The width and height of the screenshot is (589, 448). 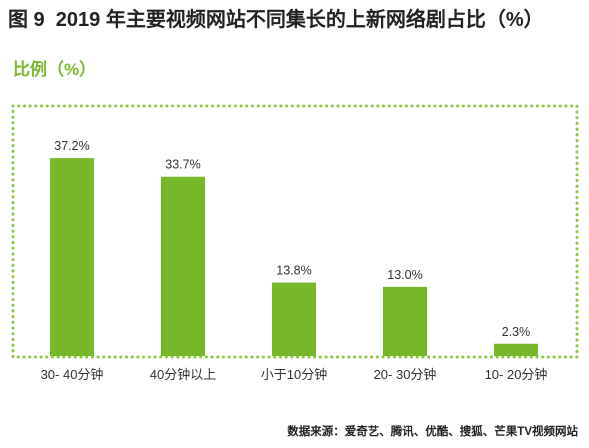 What do you see at coordinates (516, 332) in the screenshot?
I see `data-label-4: 2.3%` at bounding box center [516, 332].